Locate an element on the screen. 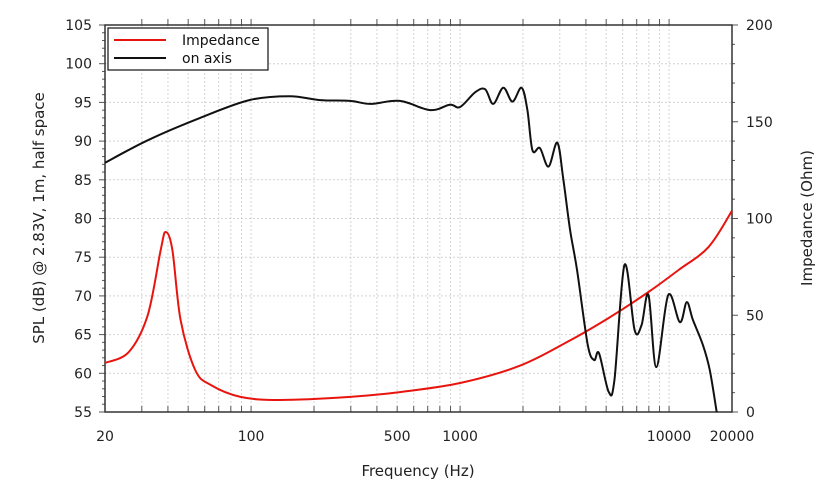  y-tick-label: 90 is located at coordinates (83, 142).